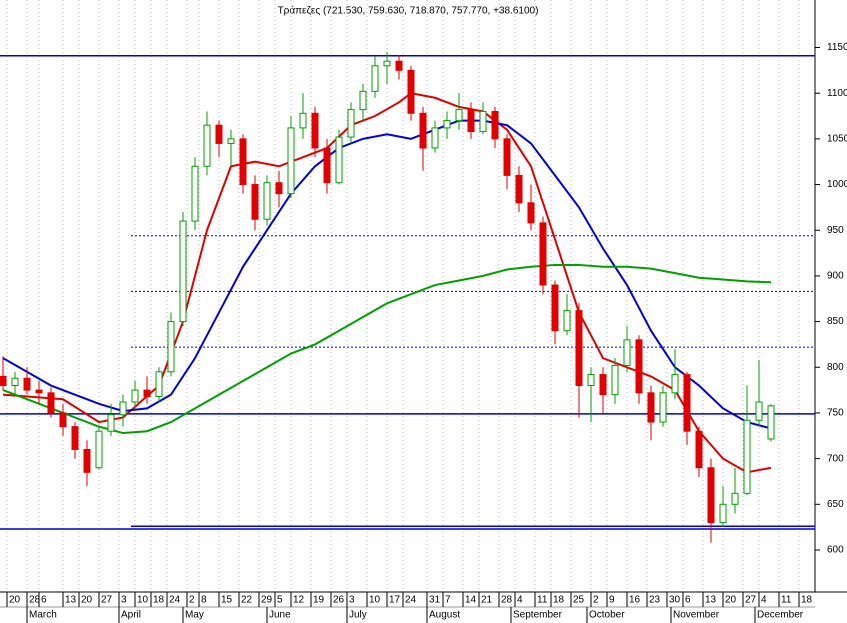 Image resolution: width=847 pixels, height=623 pixels. What do you see at coordinates (835, 367) in the screenshot?
I see `y-tick-label: 800` at bounding box center [835, 367].